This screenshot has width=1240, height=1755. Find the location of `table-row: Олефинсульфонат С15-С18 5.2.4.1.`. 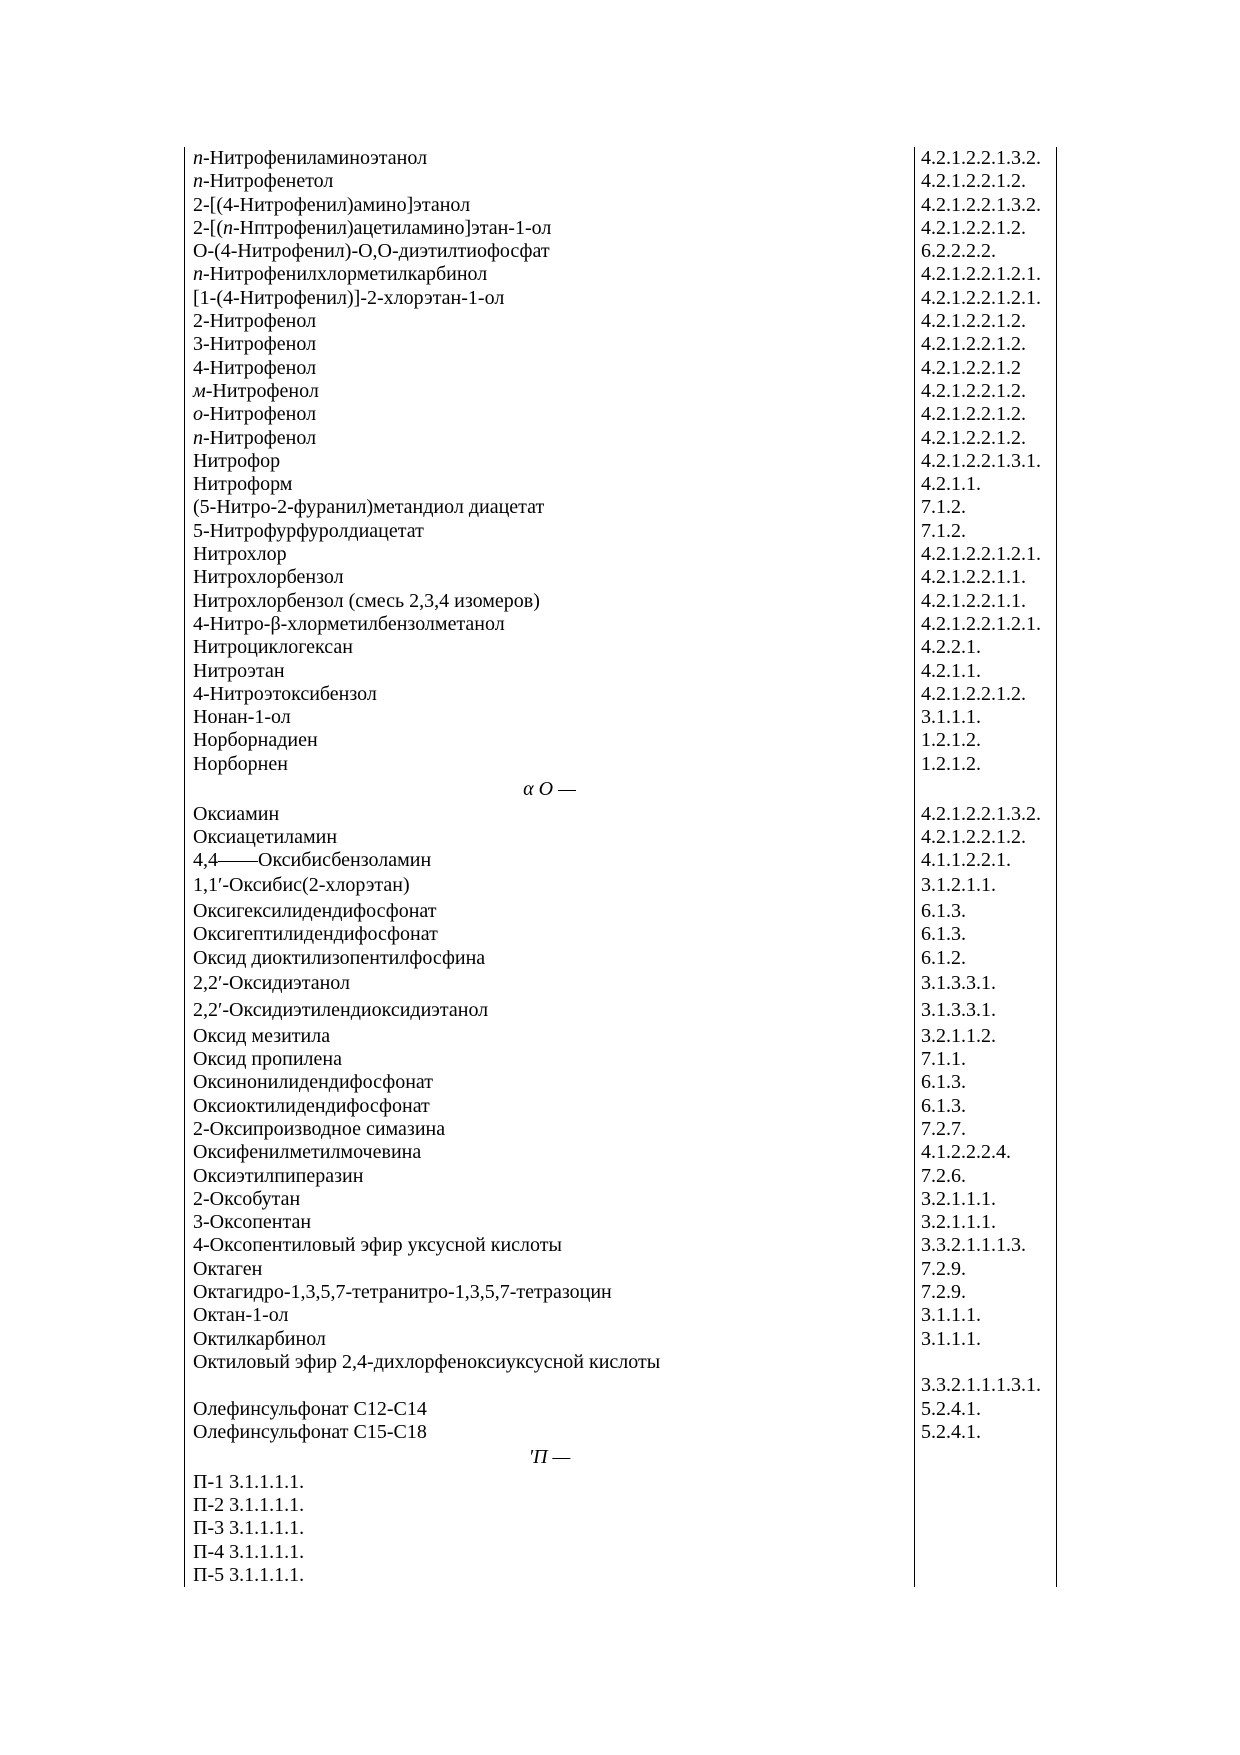

table-row: Олефинсульфонат С15-С18 5.2.4.1. is located at coordinates (620, 1432).